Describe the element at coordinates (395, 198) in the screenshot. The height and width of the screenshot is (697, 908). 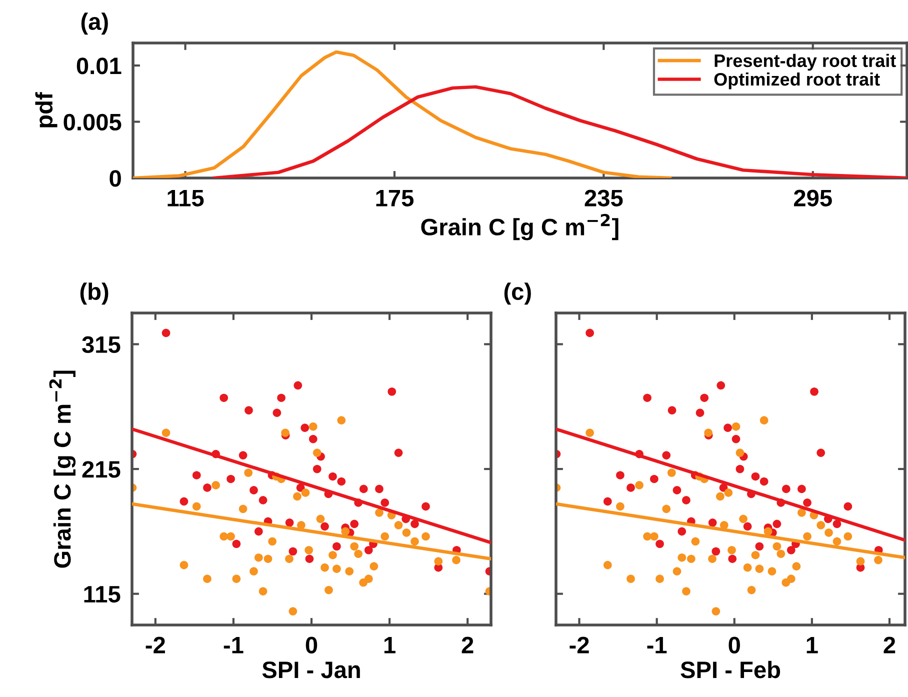
I see `x-tick-label: 175` at that location.